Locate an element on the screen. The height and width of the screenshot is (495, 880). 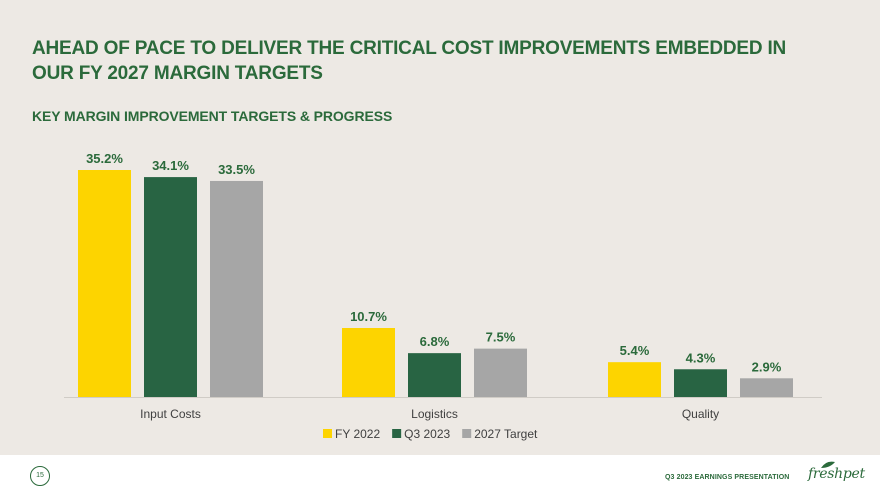
data-label-2-1: 10.7% is located at coordinates (368, 316).